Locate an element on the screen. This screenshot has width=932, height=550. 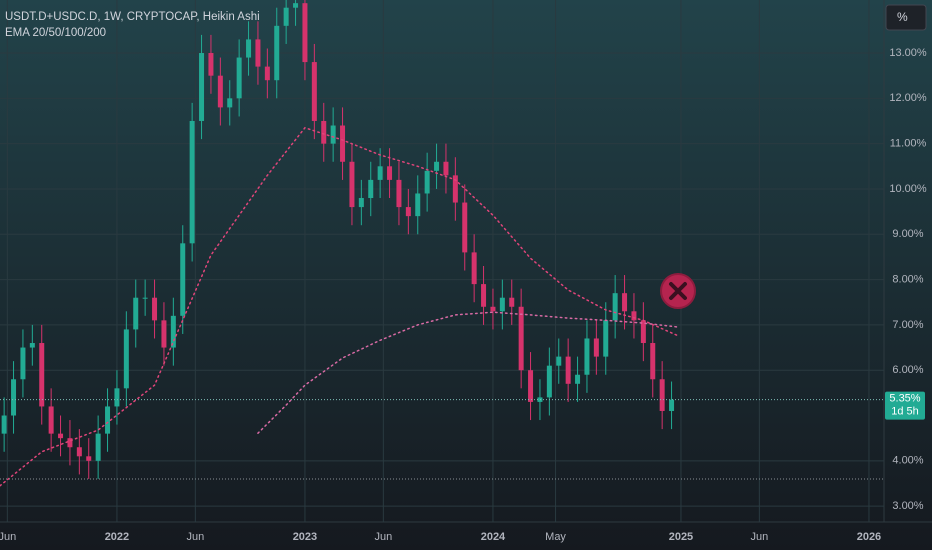
last-price-label: 5.35% is located at coordinates (904, 399).